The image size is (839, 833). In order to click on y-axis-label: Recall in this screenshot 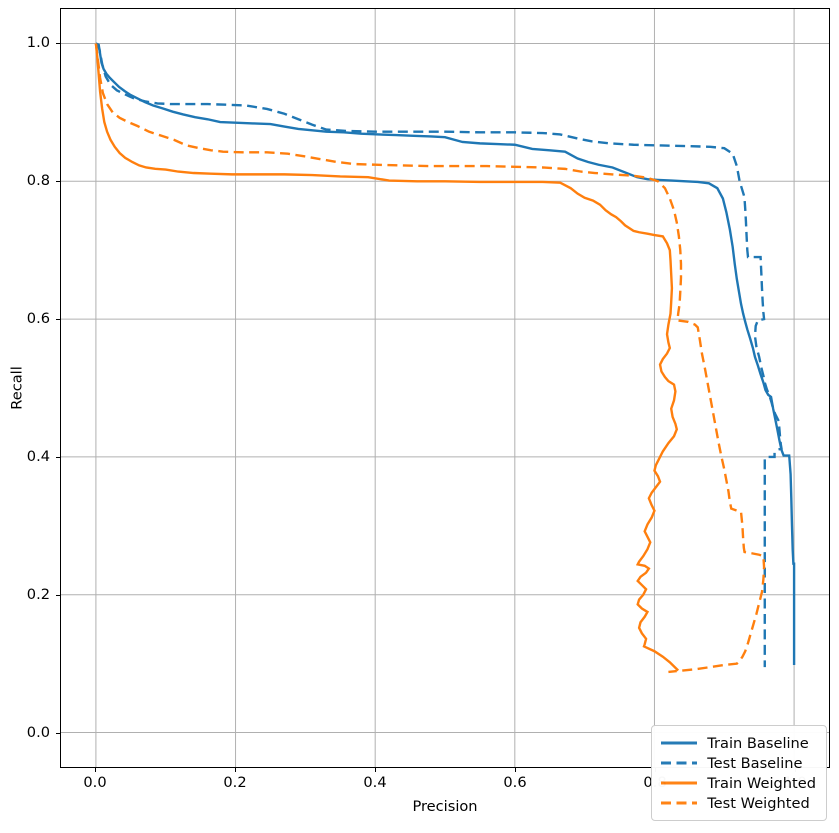, I will do `click(17, 388)`.